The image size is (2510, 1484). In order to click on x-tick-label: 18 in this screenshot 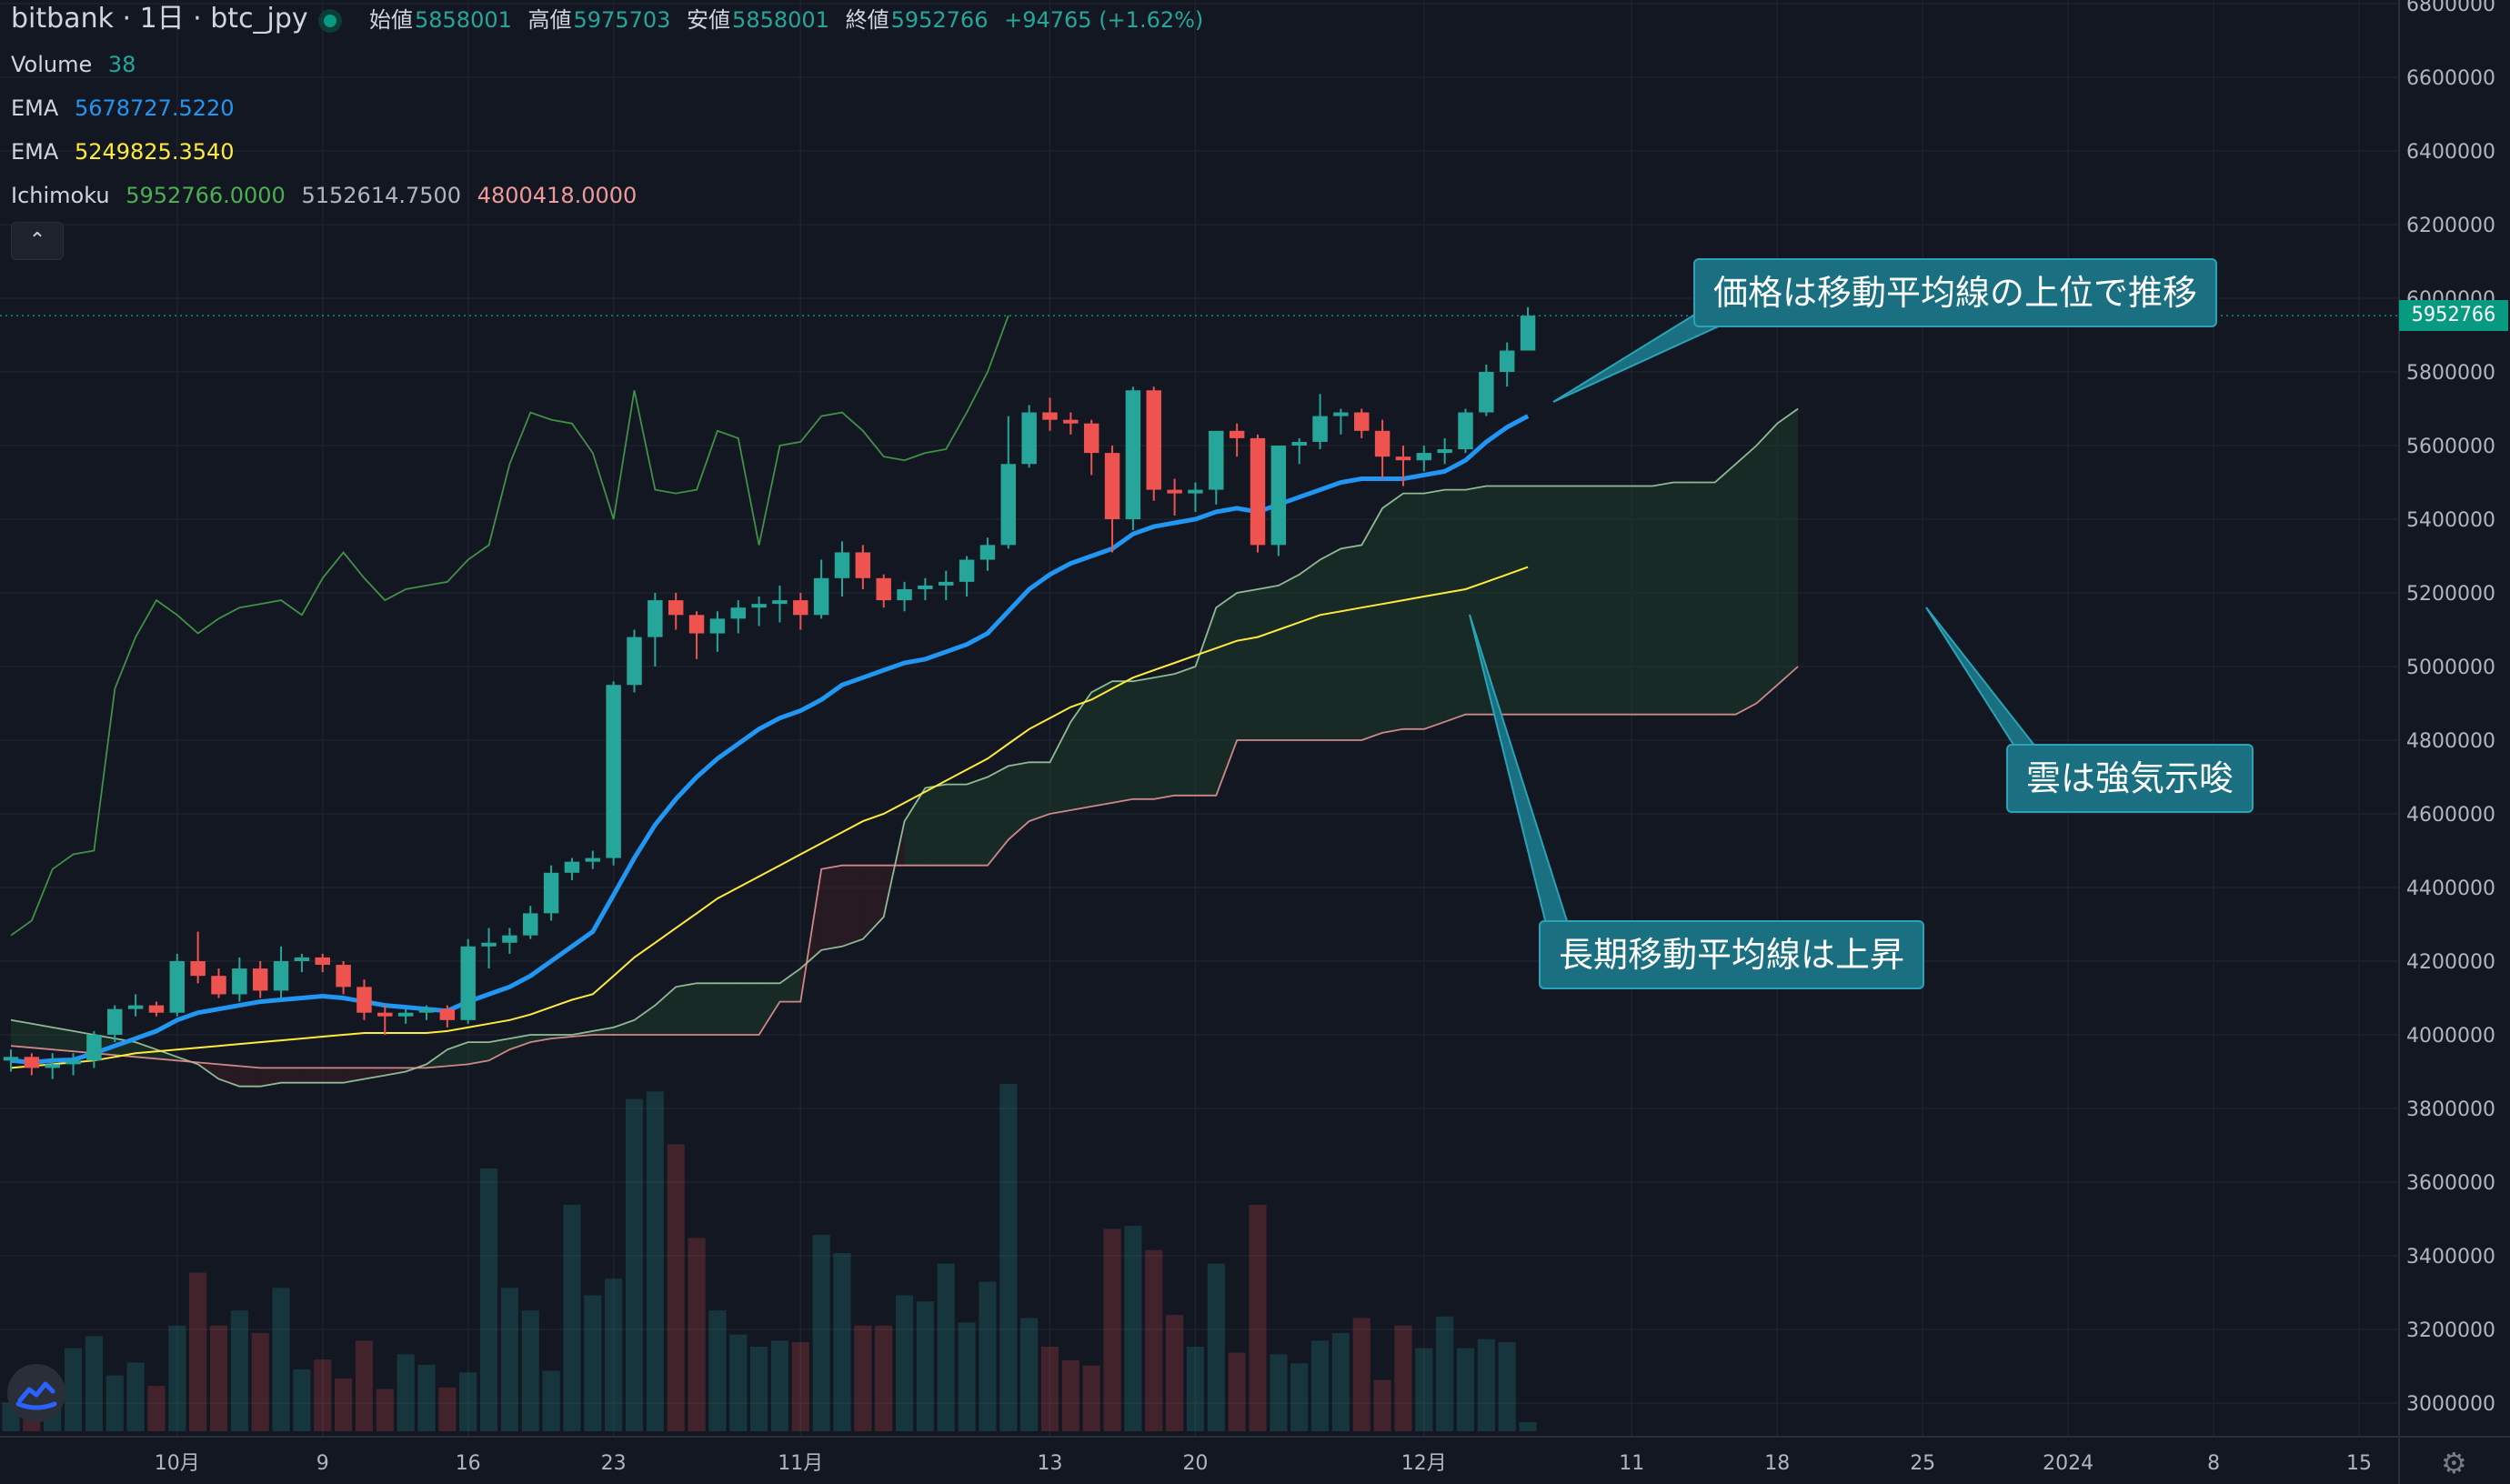, I will do `click(1777, 1463)`.